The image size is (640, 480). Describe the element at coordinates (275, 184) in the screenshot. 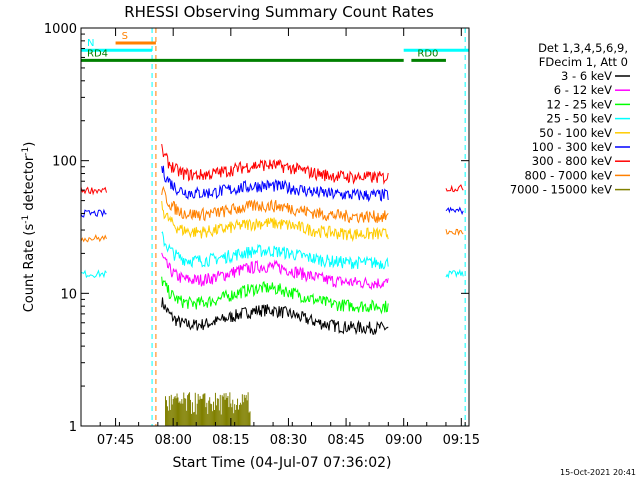

I see `series-5-main-line` at that location.